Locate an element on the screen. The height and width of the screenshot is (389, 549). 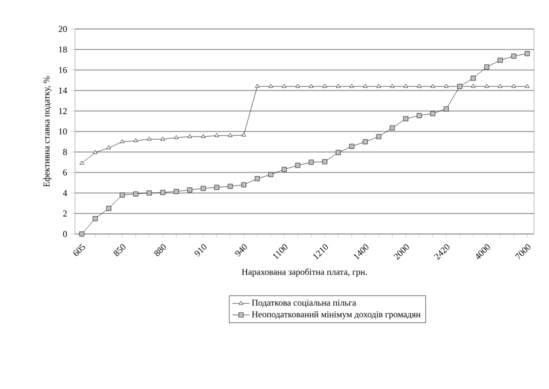
x-tick-label: 910 is located at coordinates (200, 250).